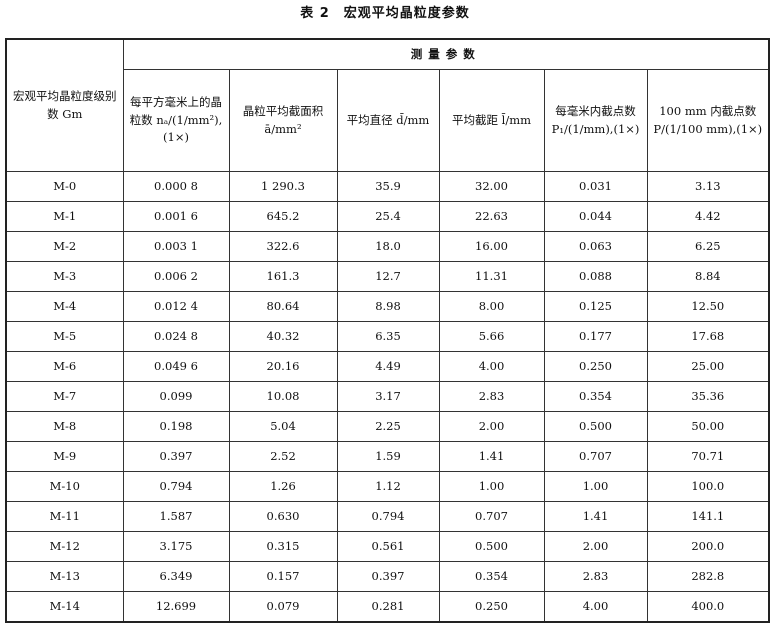 The height and width of the screenshot is (630, 770). Describe the element at coordinates (283, 546) in the screenshot. I see `value-cell: 0.315` at that location.